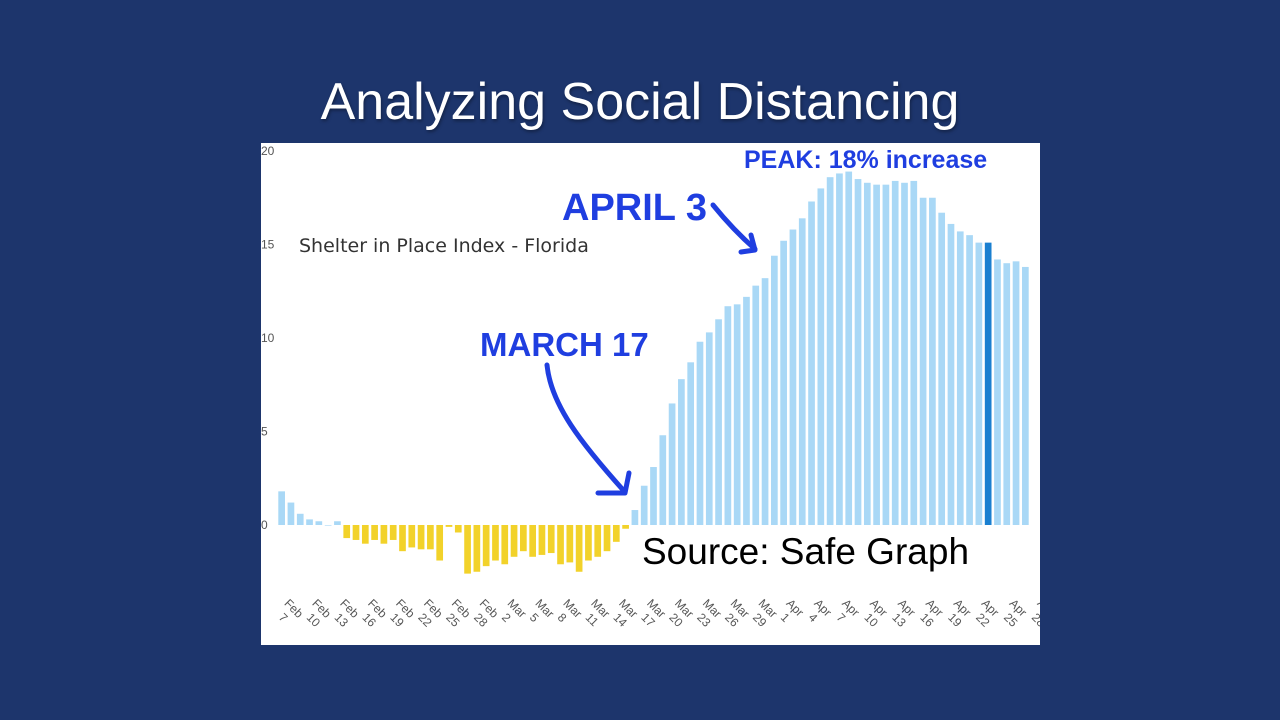 This screenshot has width=1280, height=720. I want to click on march-17-annotation: MARCH 17, so click(564, 344).